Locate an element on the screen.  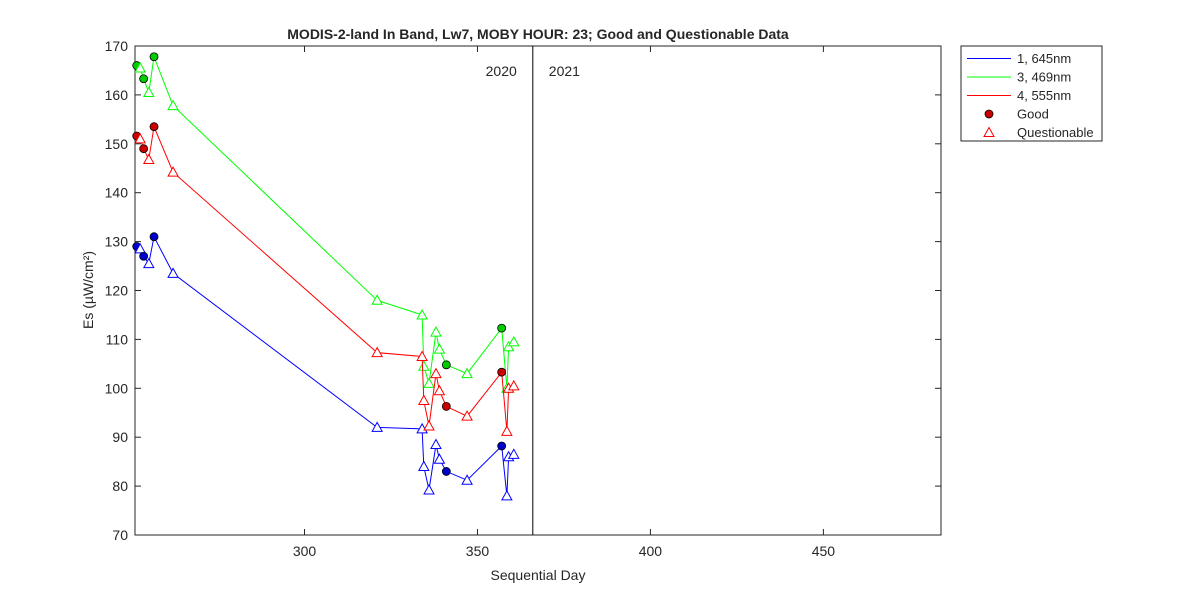
legend-swatch-good-marker is located at coordinates (989, 114).